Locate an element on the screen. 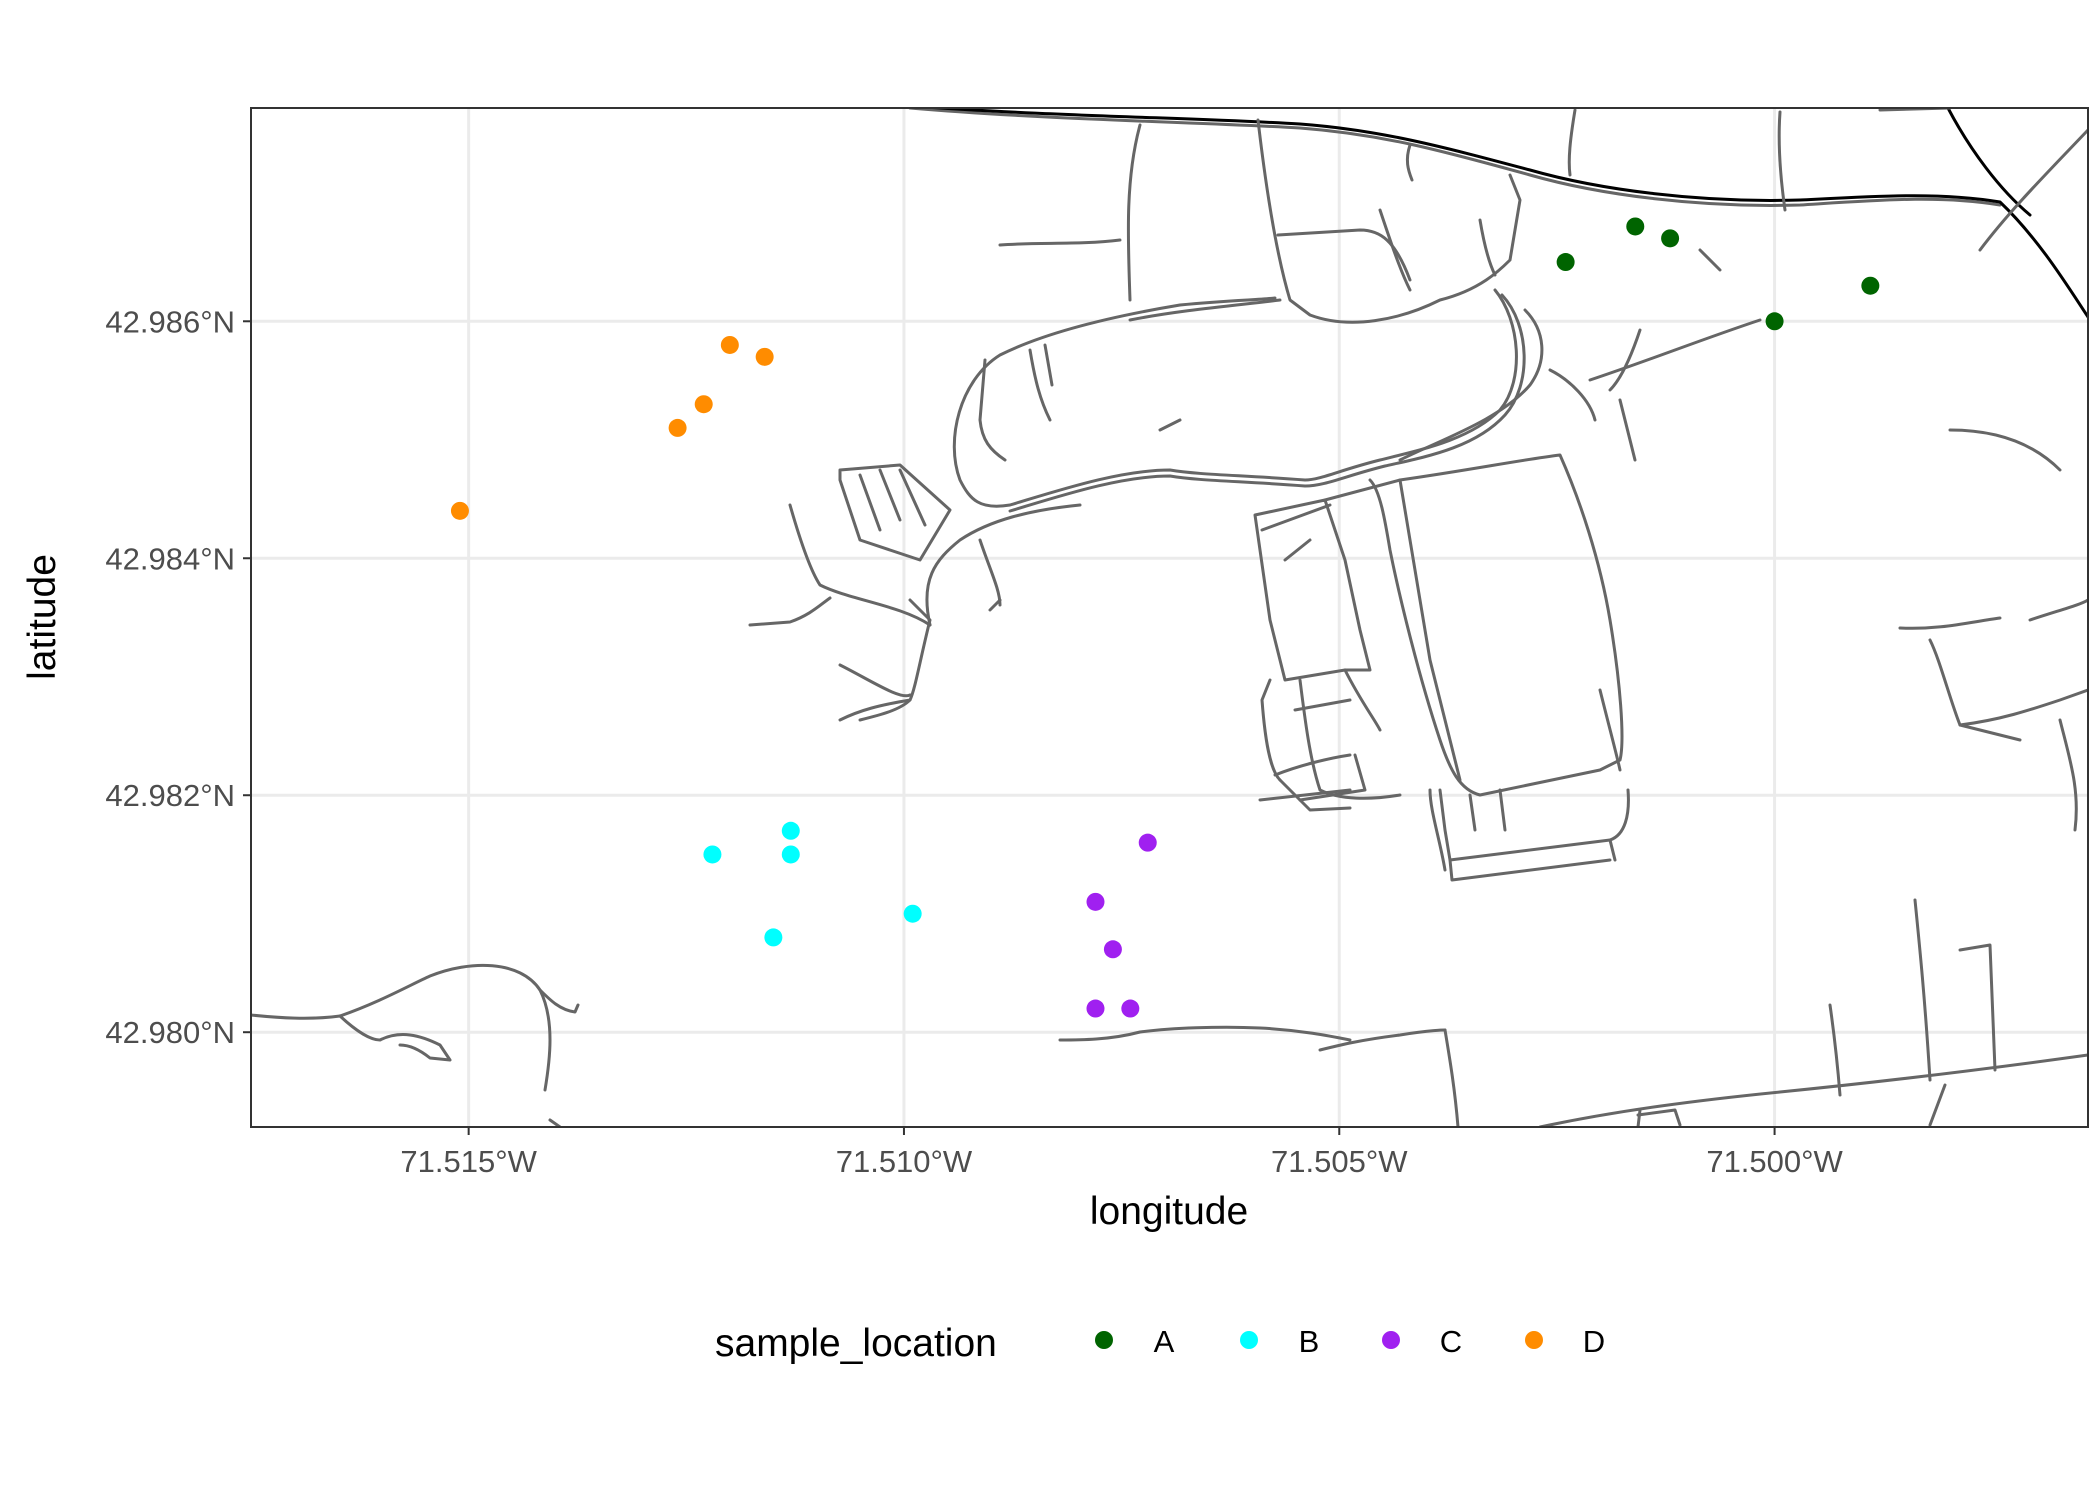 Image resolution: width=2100 pixels, height=1504 pixels. y-axis-title: latitude is located at coordinates (42, 617).